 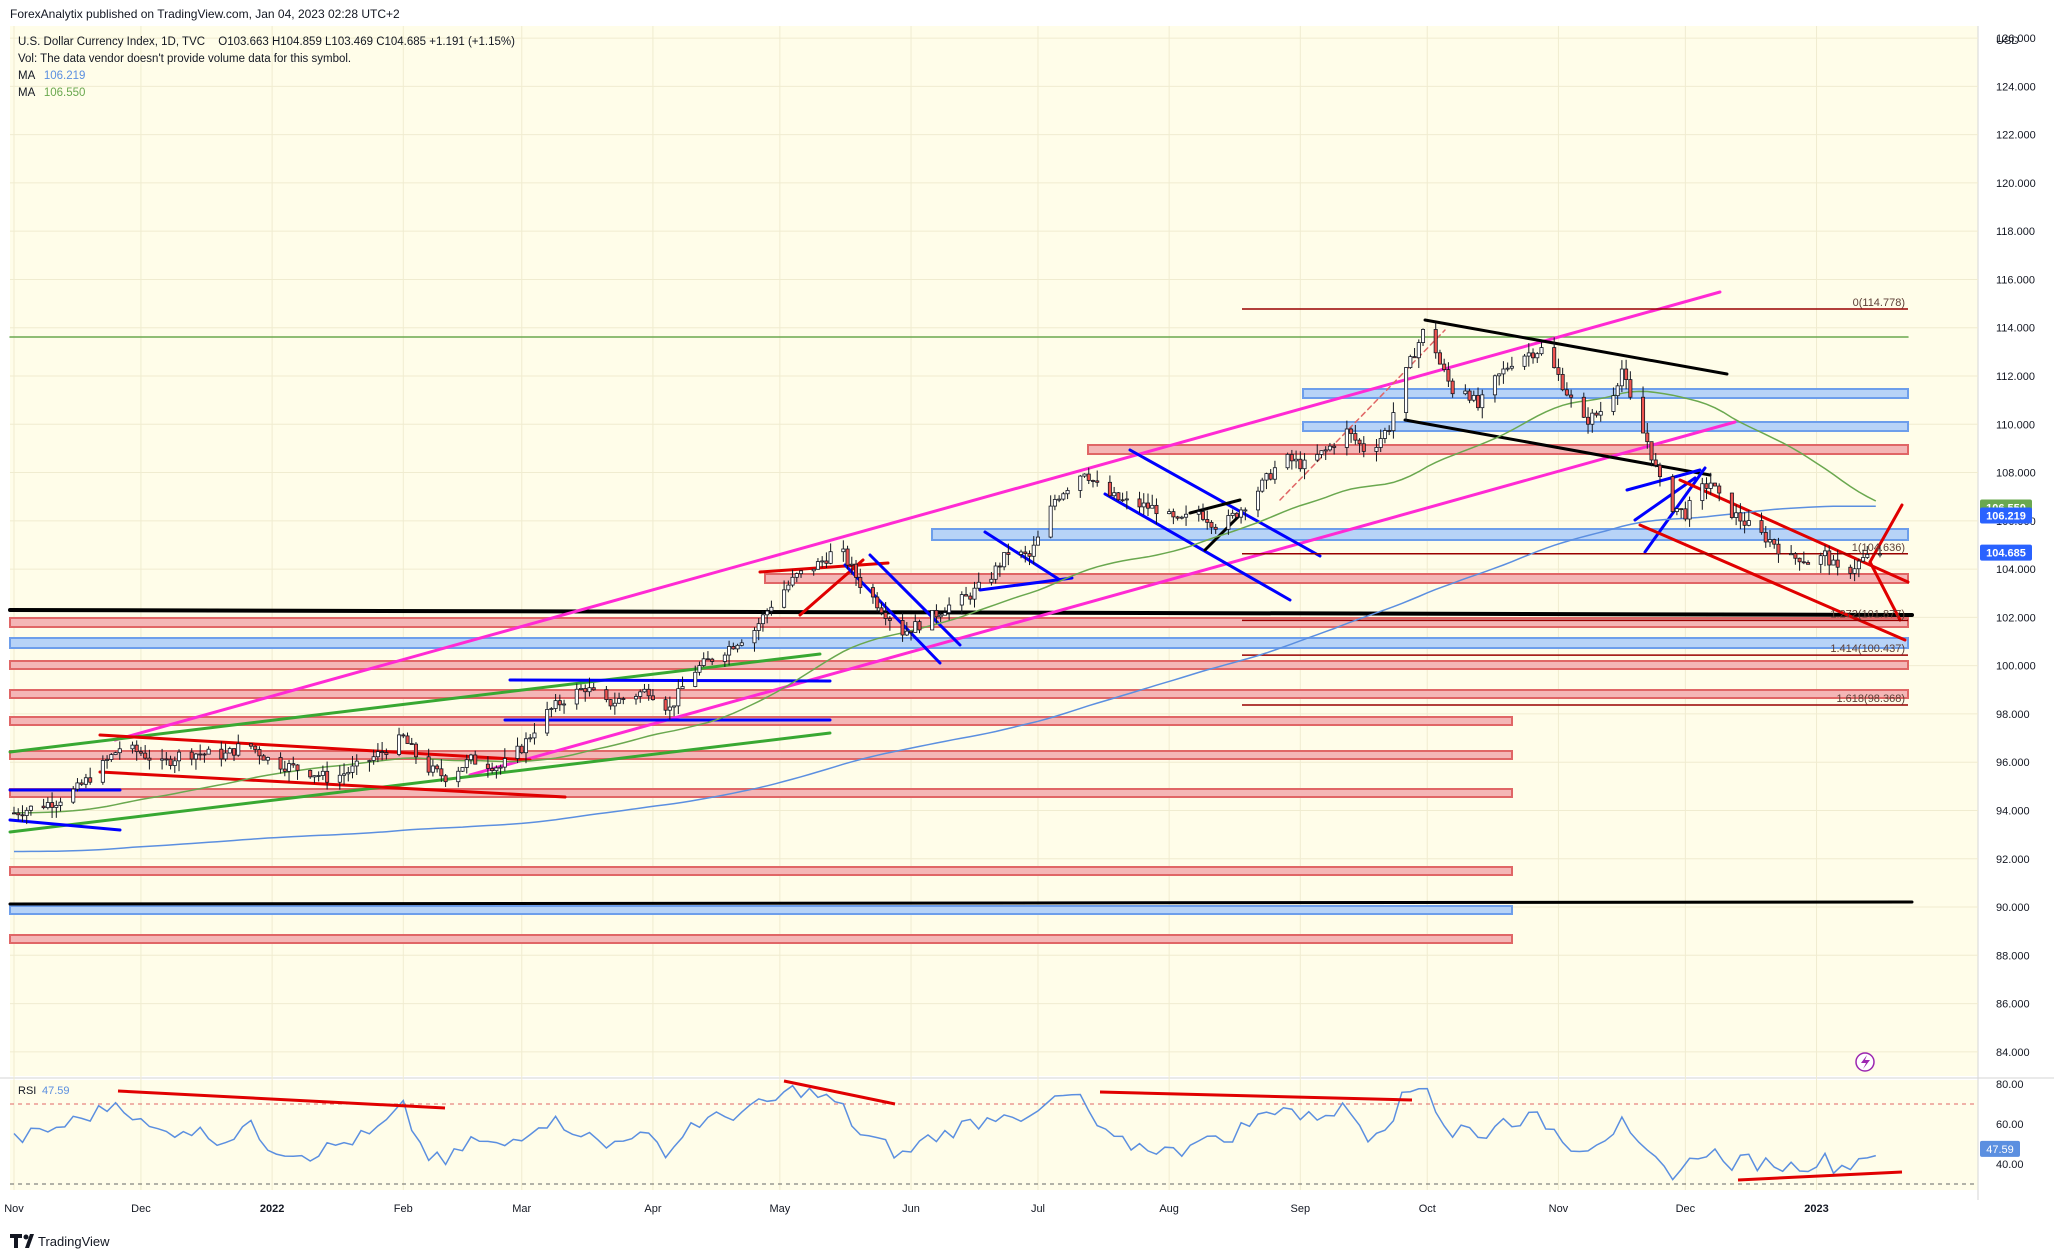 What do you see at coordinates (1820, 1176) in the screenshot?
I see `rsi-divergence-line` at bounding box center [1820, 1176].